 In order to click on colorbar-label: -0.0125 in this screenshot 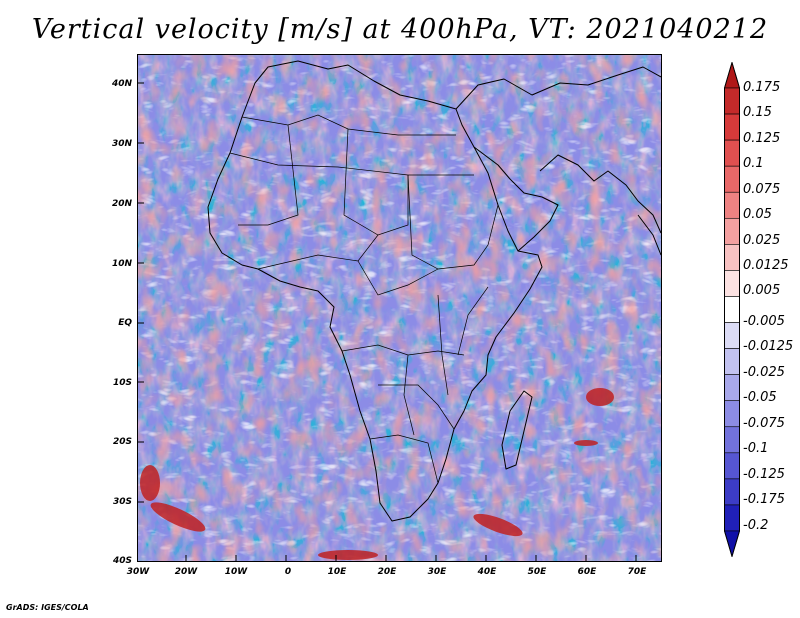, I will do `click(768, 346)`.